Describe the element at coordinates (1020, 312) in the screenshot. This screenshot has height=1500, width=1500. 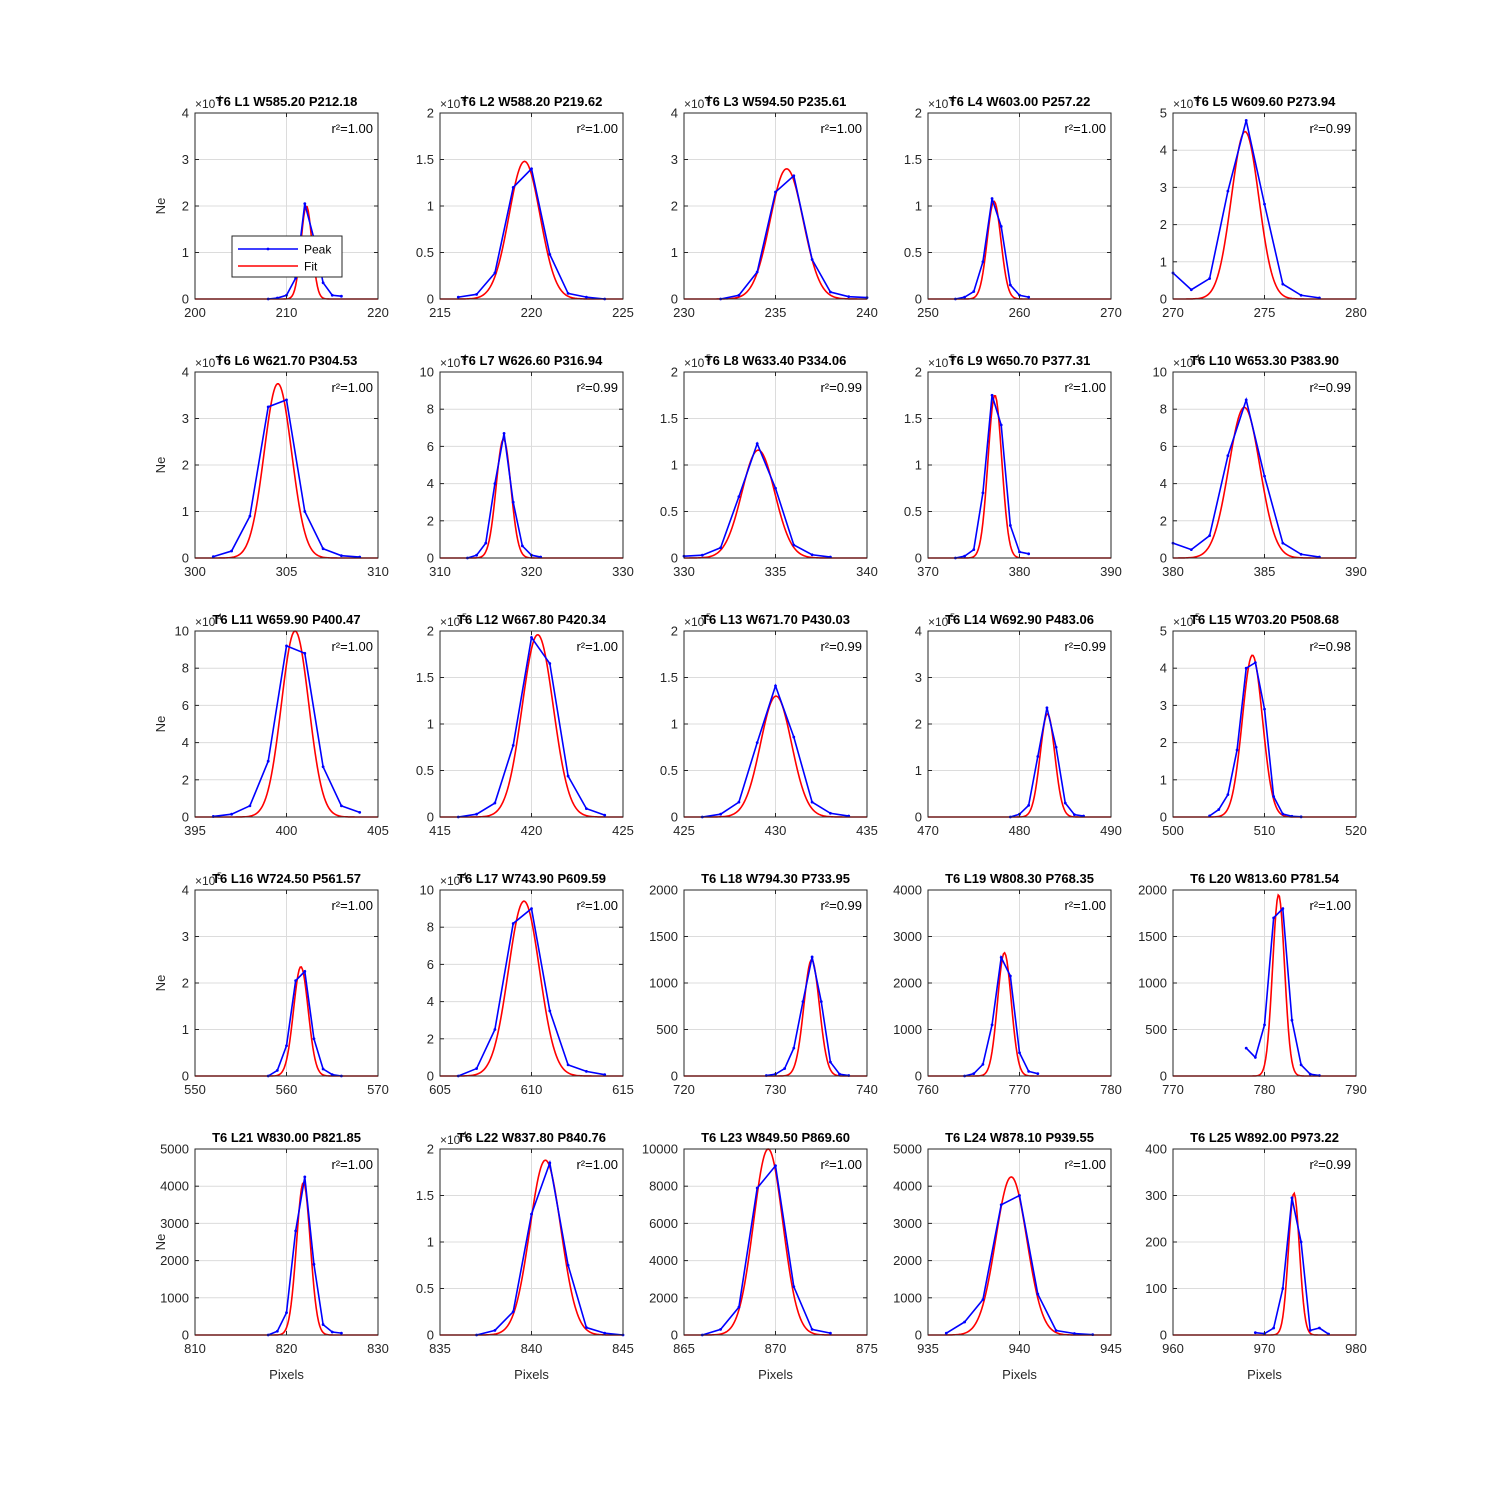
I see `x-tick-label: 260` at that location.